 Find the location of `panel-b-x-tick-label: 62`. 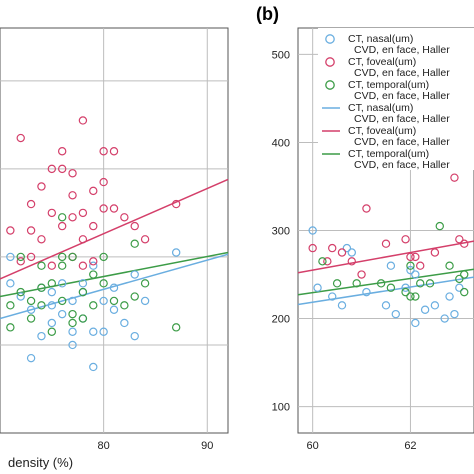

panel-b-x-tick-label: 62 is located at coordinates (410, 446).